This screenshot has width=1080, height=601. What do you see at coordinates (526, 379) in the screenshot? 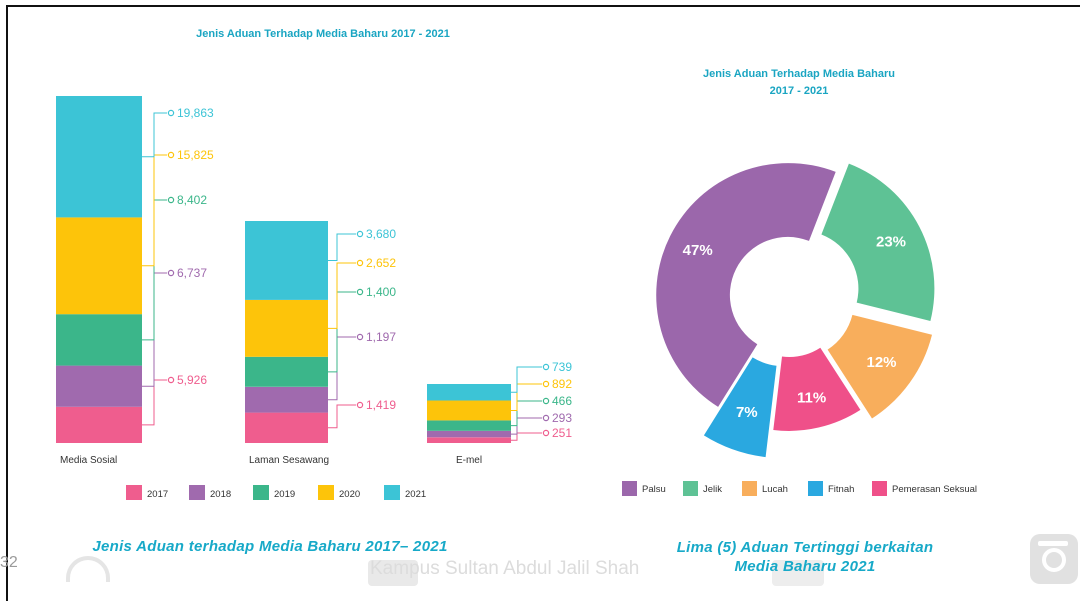
I see `leader-line-e-mel-2021` at bounding box center [526, 379].